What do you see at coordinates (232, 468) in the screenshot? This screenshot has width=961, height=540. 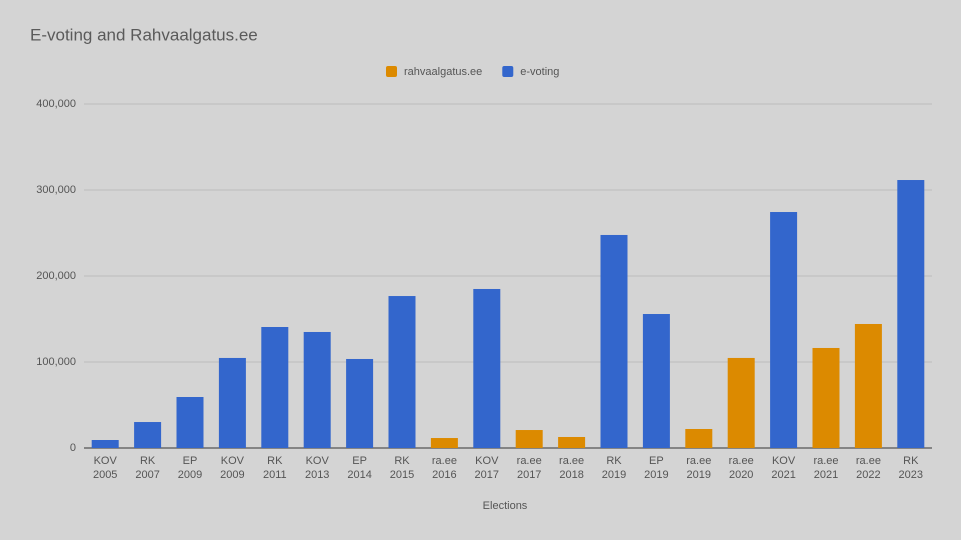 I see `x-tick-label: KOV 2009` at bounding box center [232, 468].